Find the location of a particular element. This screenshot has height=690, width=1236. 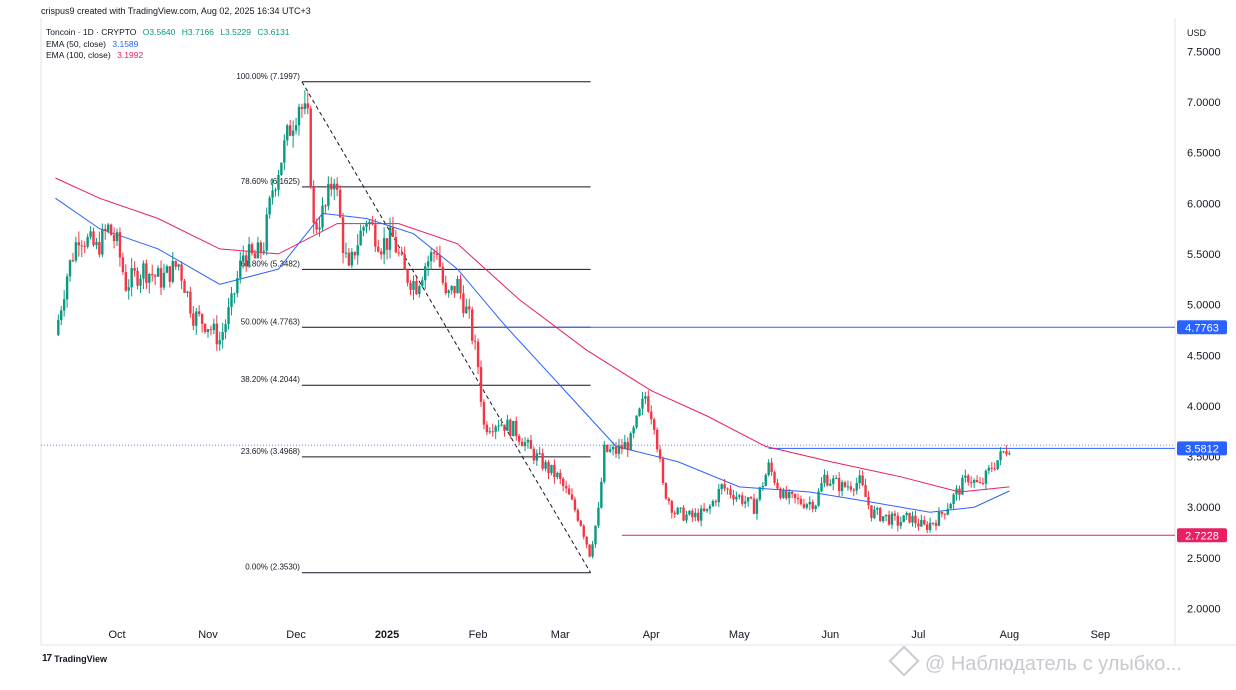

fib-level-label: 78.60% (6.1625) is located at coordinates (270, 181).